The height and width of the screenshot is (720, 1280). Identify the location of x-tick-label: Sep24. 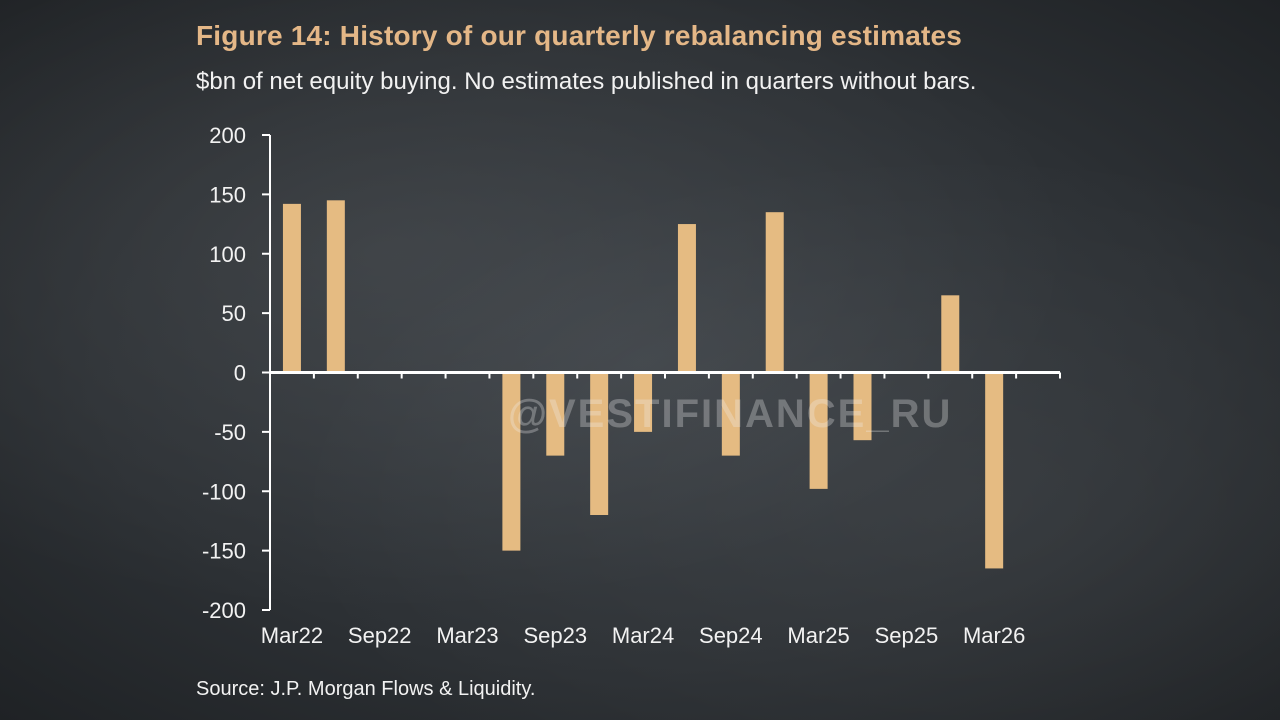
(731, 635).